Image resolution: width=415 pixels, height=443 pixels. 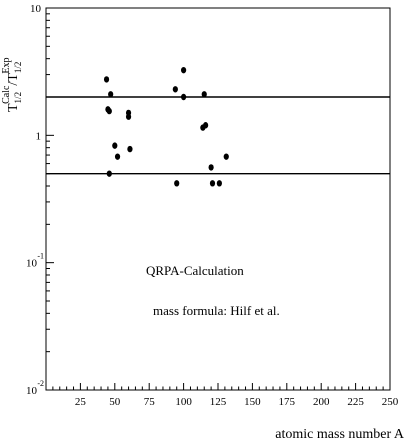 I want to click on y-tick-label: 1, so click(x=39, y=136).